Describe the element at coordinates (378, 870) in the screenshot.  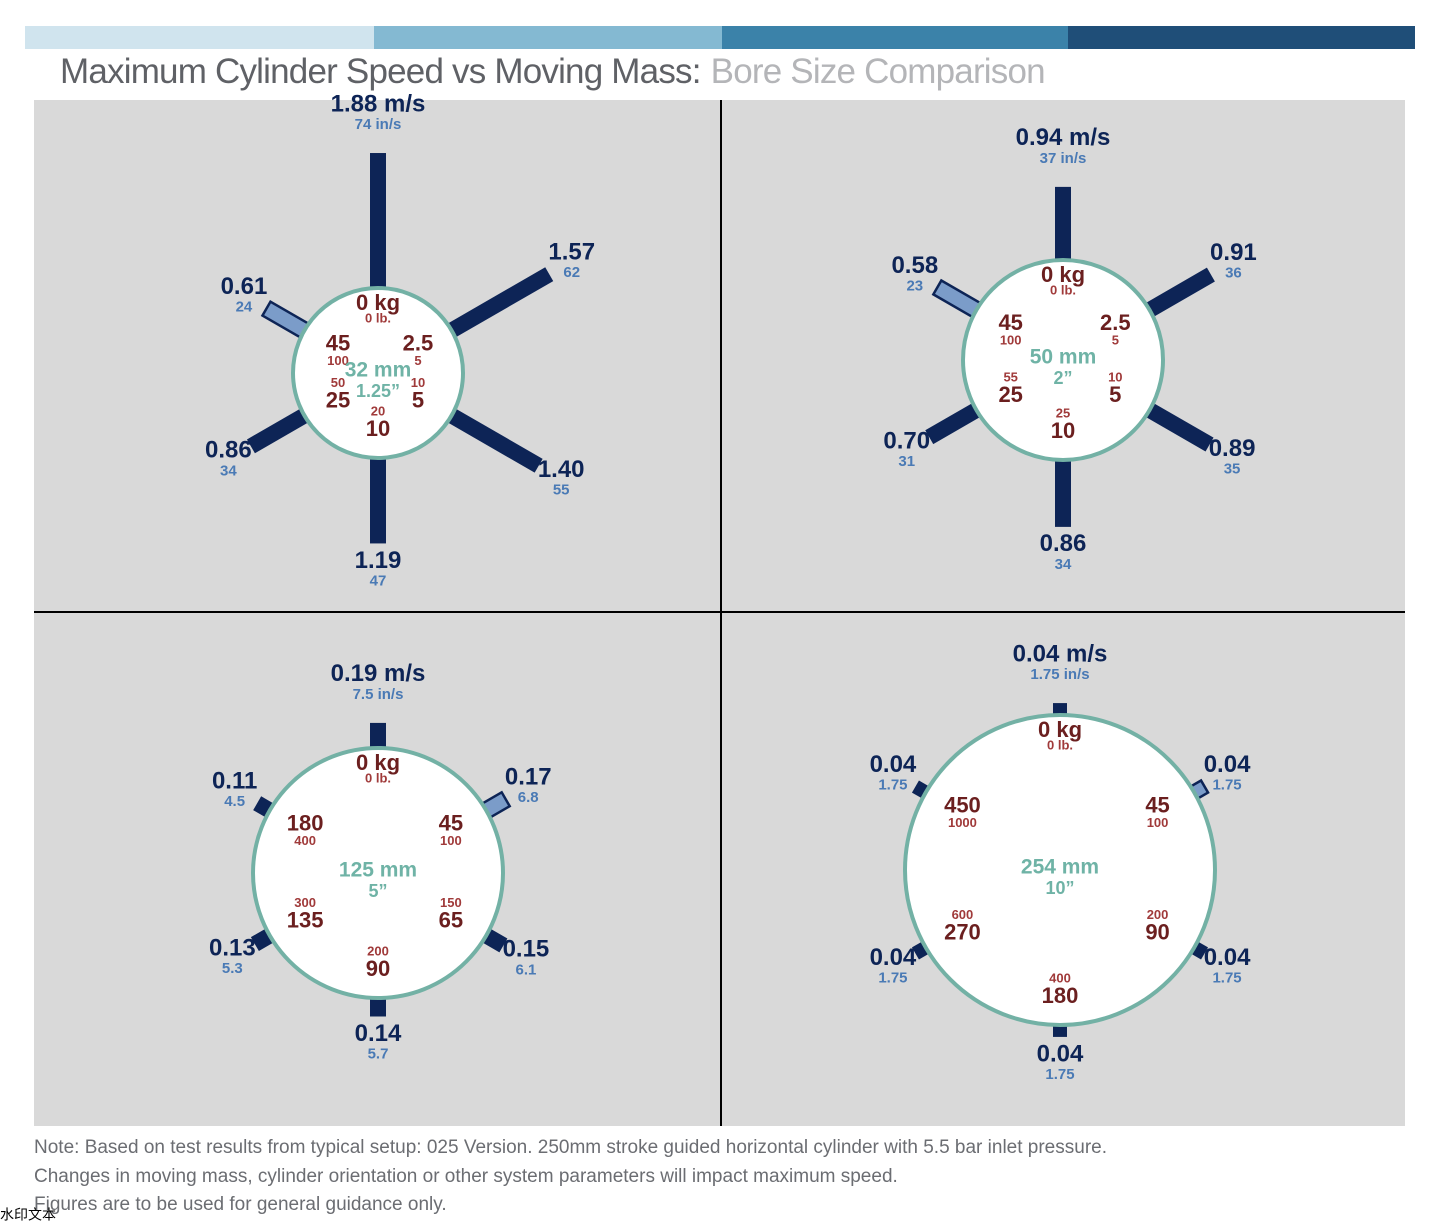
I see `bore-size: 125 mm` at that location.